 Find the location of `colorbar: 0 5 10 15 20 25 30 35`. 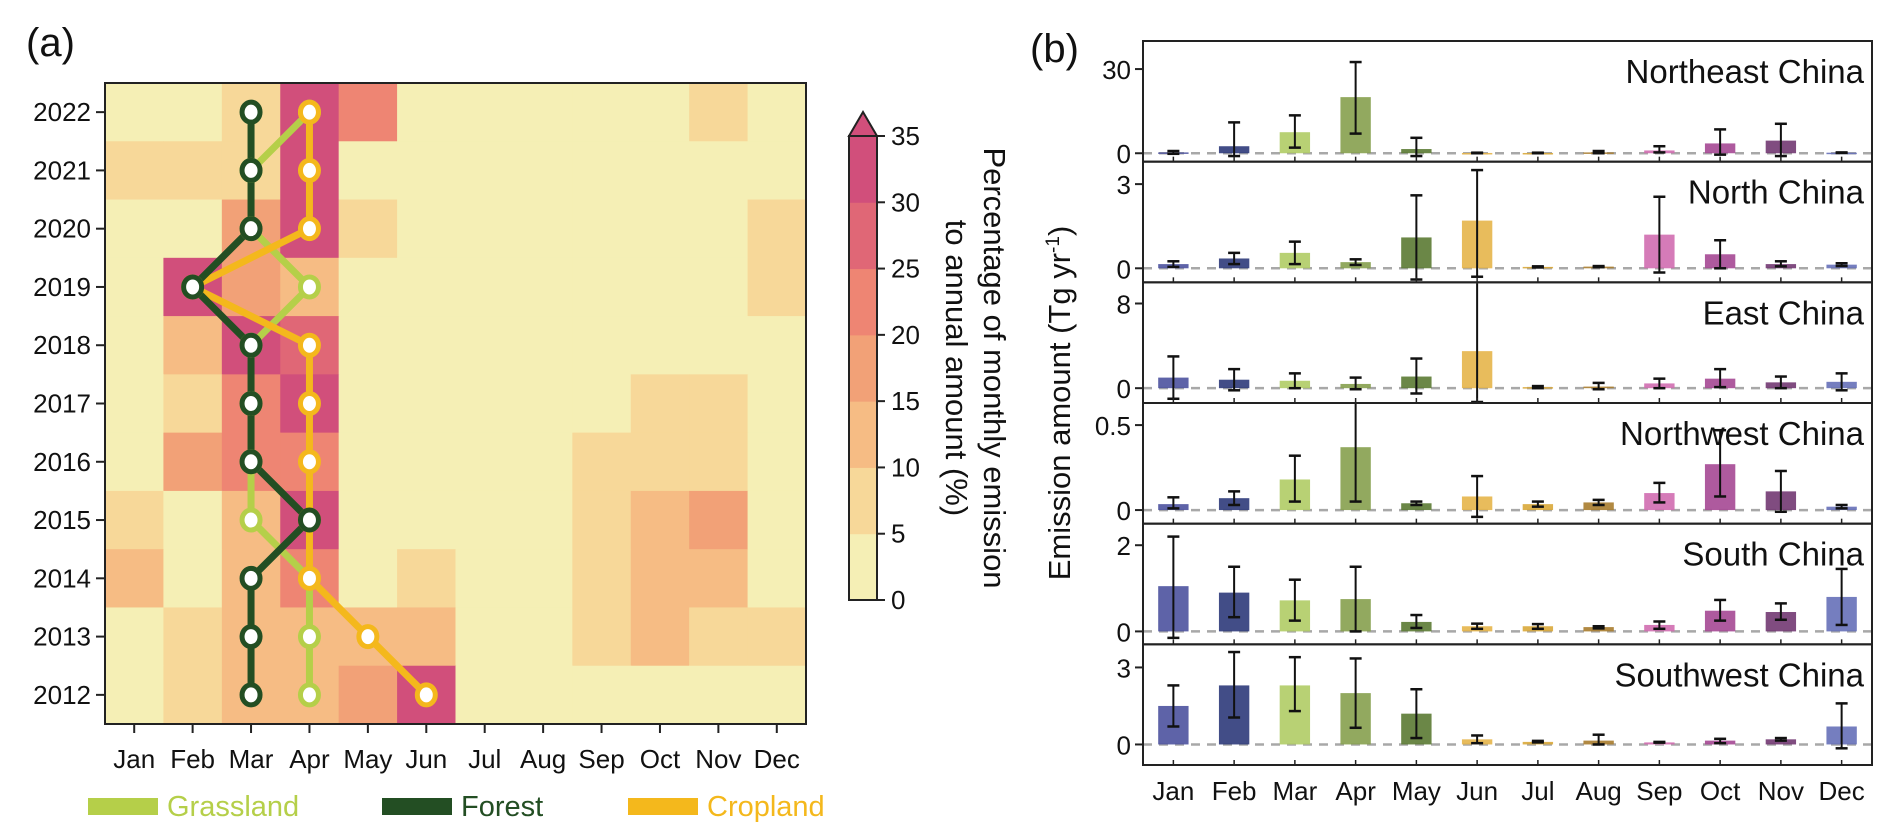

colorbar: 0 5 10 15 20 25 30 35 is located at coordinates (883, 362).